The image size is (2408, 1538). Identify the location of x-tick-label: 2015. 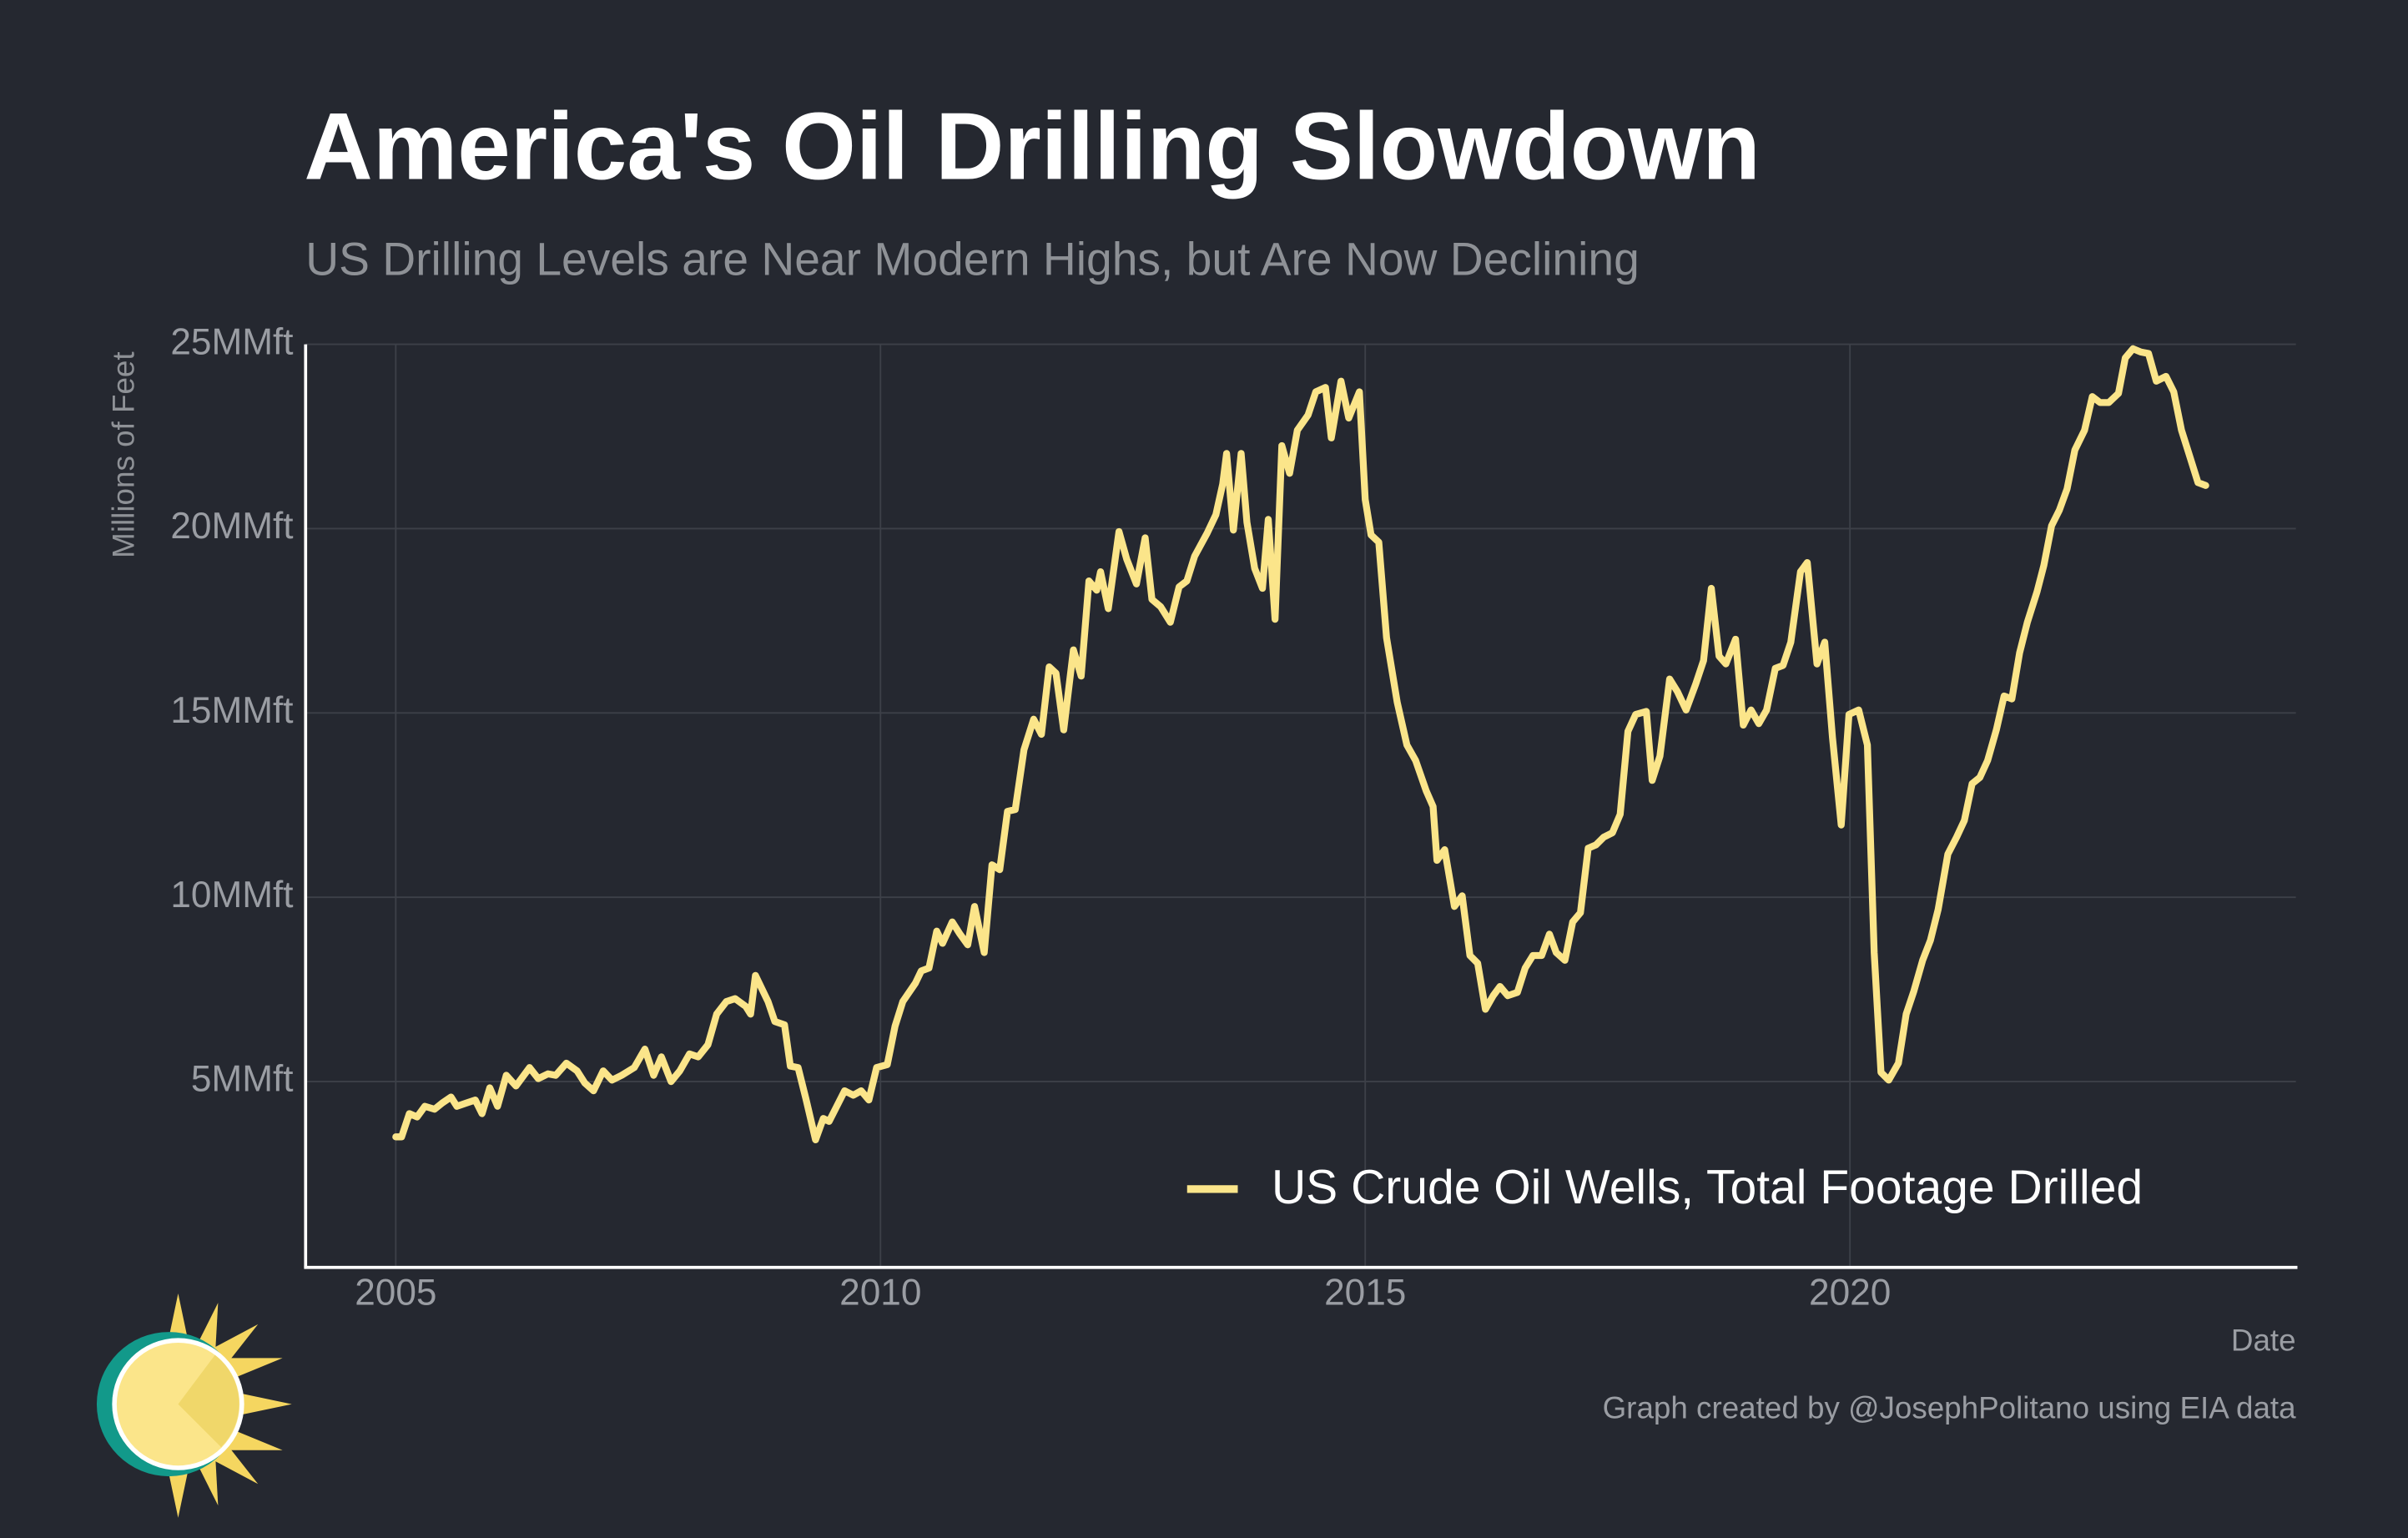
(1365, 1293).